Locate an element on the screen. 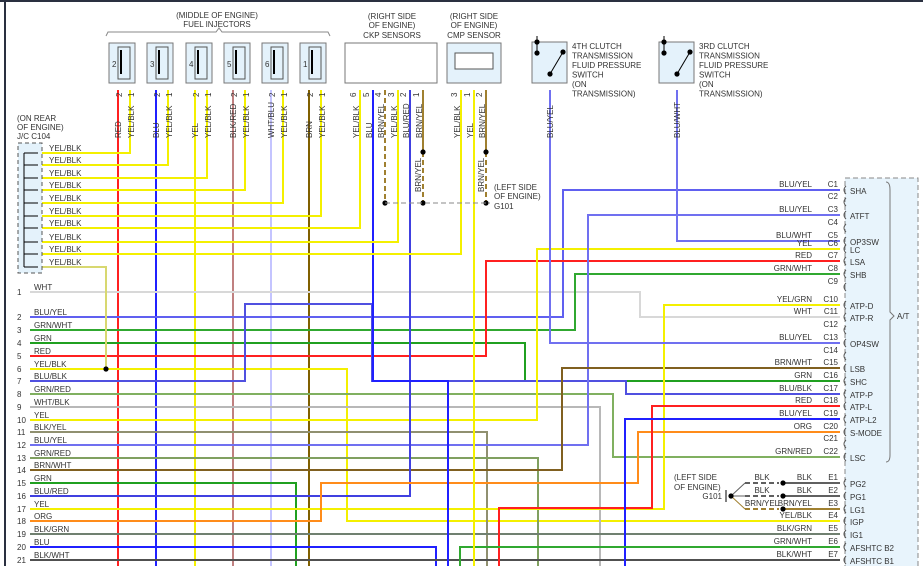 This screenshot has width=923, height=566. switch-contact is located at coordinates (690, 52).